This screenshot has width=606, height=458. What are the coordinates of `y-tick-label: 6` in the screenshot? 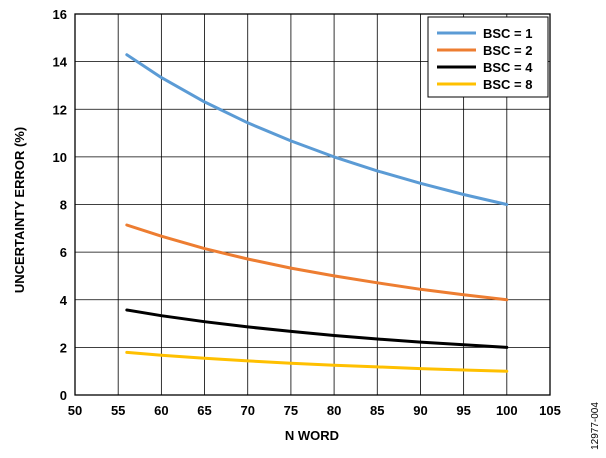 It's located at (63, 252).